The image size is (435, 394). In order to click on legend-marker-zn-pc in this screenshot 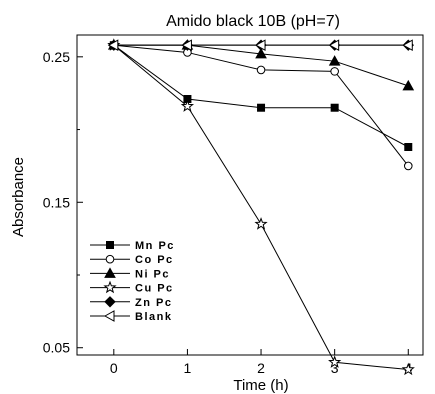, I will do `click(110, 302)`.